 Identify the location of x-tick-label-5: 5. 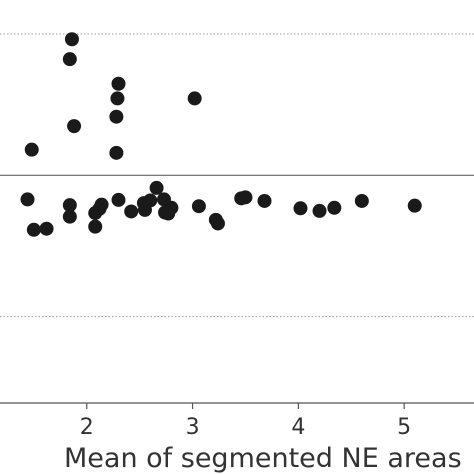
(404, 427).